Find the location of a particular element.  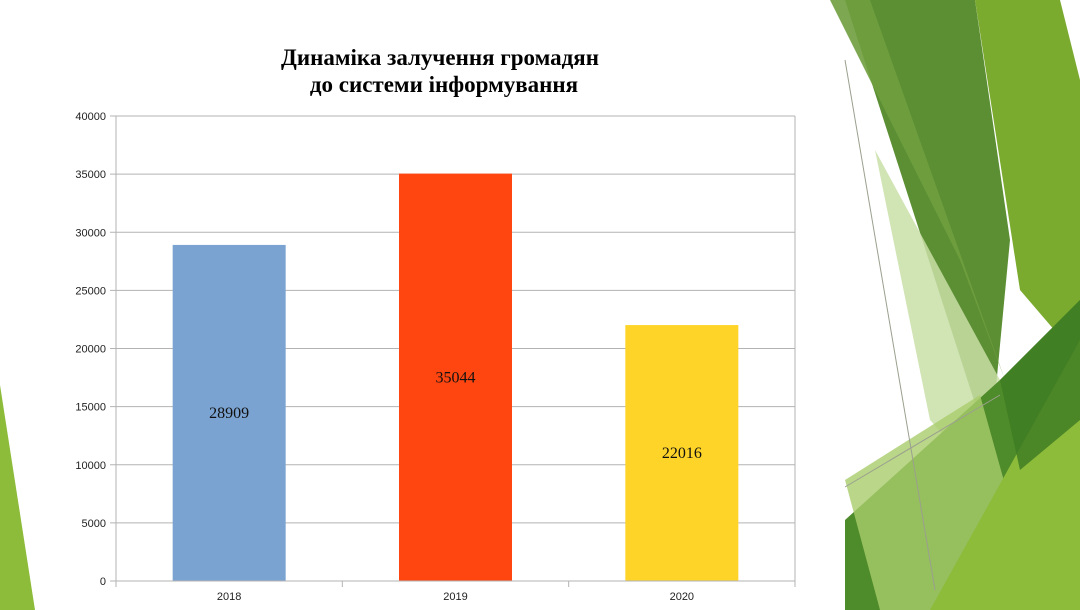

x-axis: 2018 2019 2020 is located at coordinates (453, 591).